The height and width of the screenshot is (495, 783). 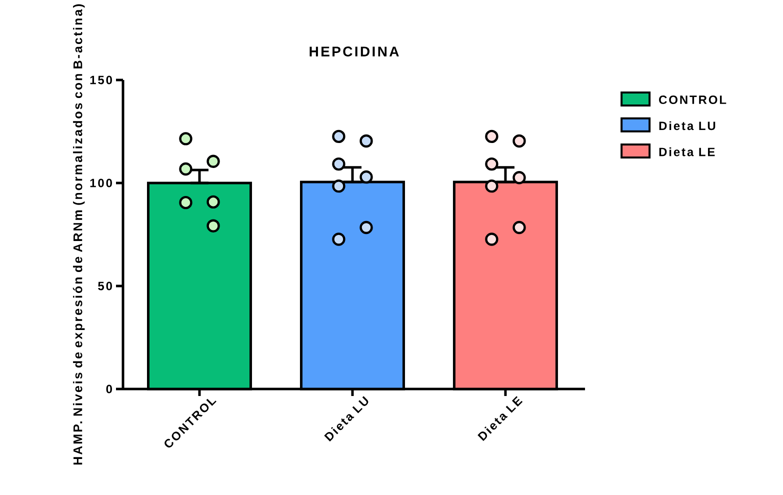 I want to click on y-tick-label: 50, so click(x=105, y=286).